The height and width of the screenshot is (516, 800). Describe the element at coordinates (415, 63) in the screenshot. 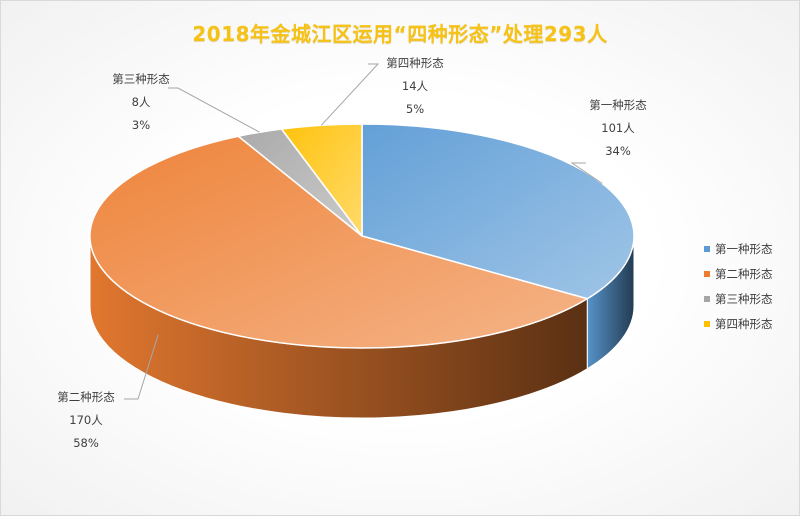

I see `data-label-name: 第四种形态` at that location.